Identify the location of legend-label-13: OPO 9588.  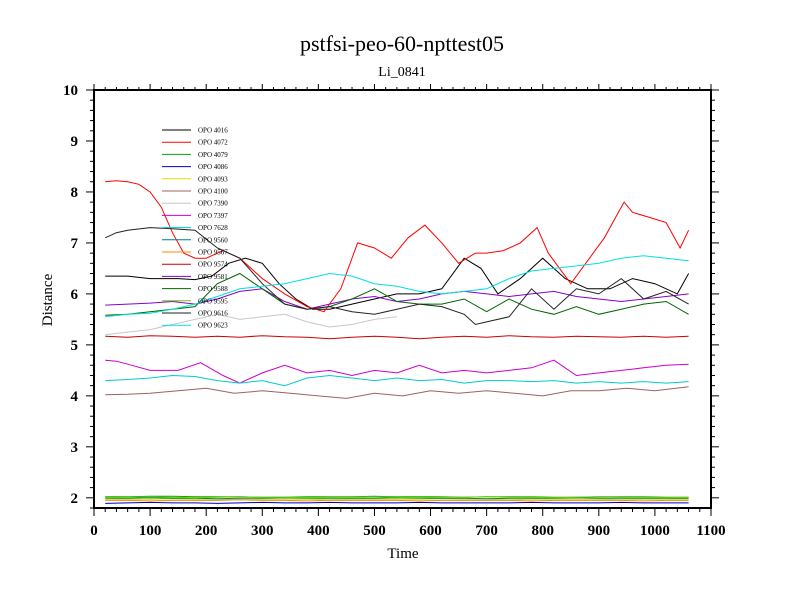
(213, 289).